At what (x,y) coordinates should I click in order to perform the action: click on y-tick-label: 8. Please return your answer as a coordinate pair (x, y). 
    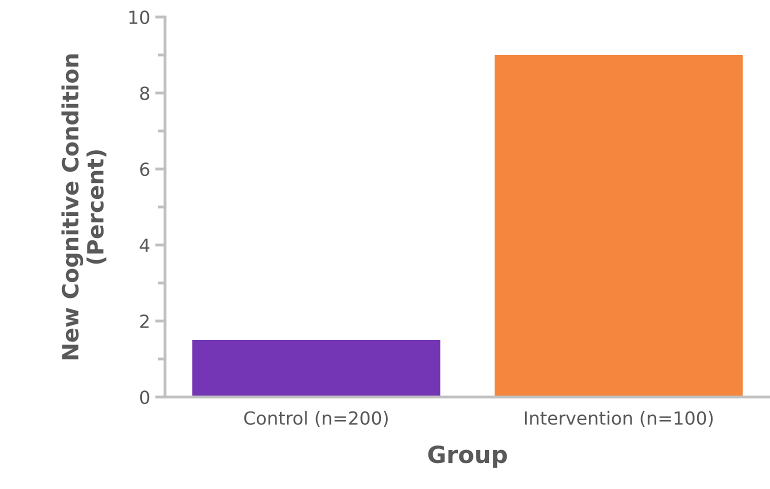
    Looking at the image, I should click on (145, 93).